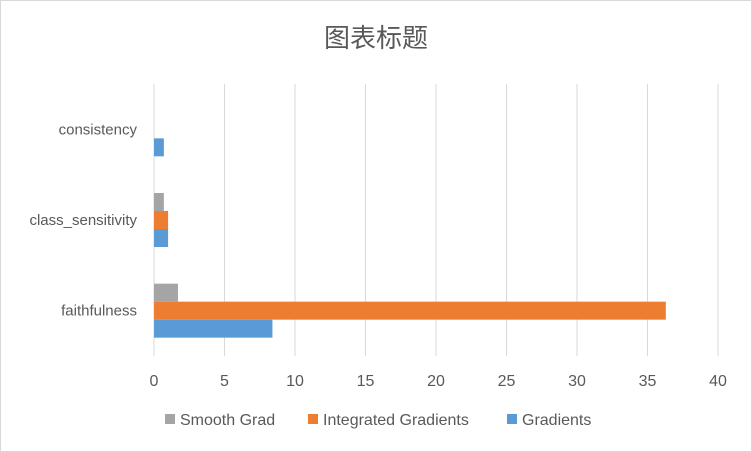 Image resolution: width=752 pixels, height=452 pixels. I want to click on legend-item: Gradients, so click(549, 420).